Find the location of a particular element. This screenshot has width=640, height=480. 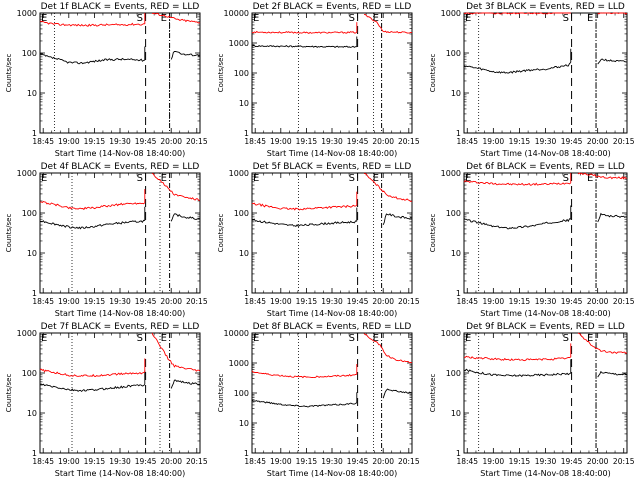

chart-title: Det 1f BLACK = Events, RED = LLD is located at coordinates (120, 7).